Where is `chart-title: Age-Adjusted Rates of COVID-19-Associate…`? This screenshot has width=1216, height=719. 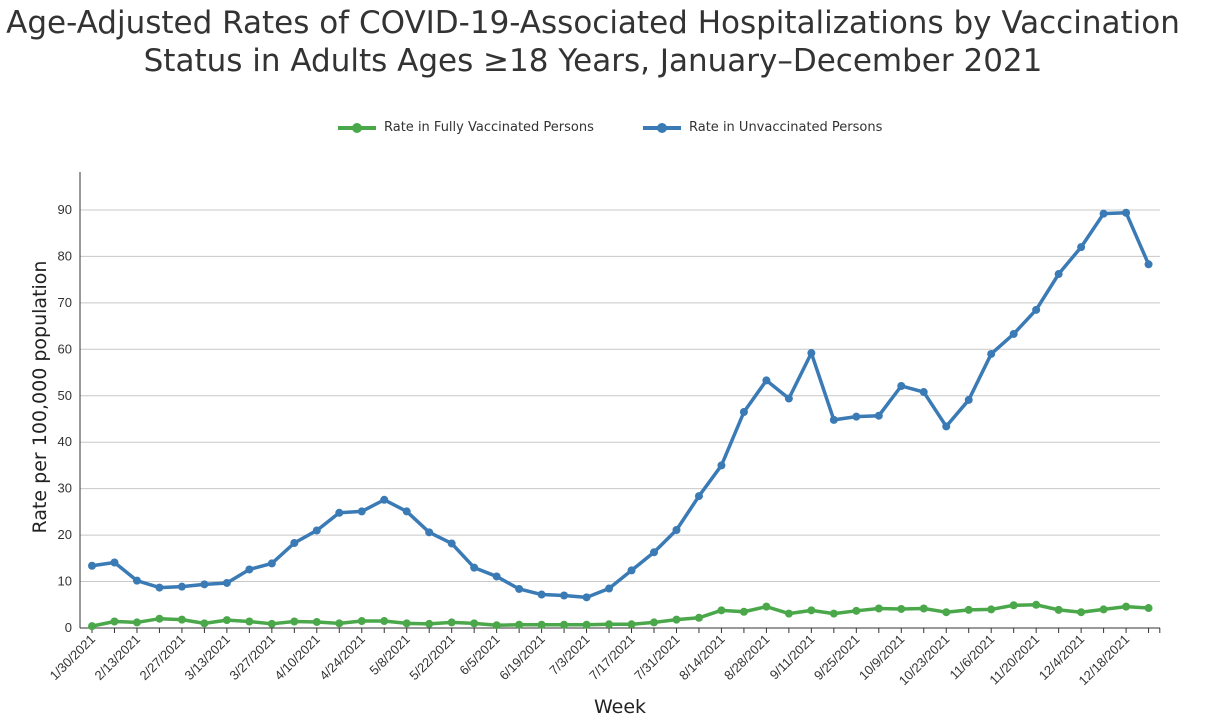 chart-title: Age-Adjusted Rates of COVID-19-Associate… is located at coordinates (593, 42).